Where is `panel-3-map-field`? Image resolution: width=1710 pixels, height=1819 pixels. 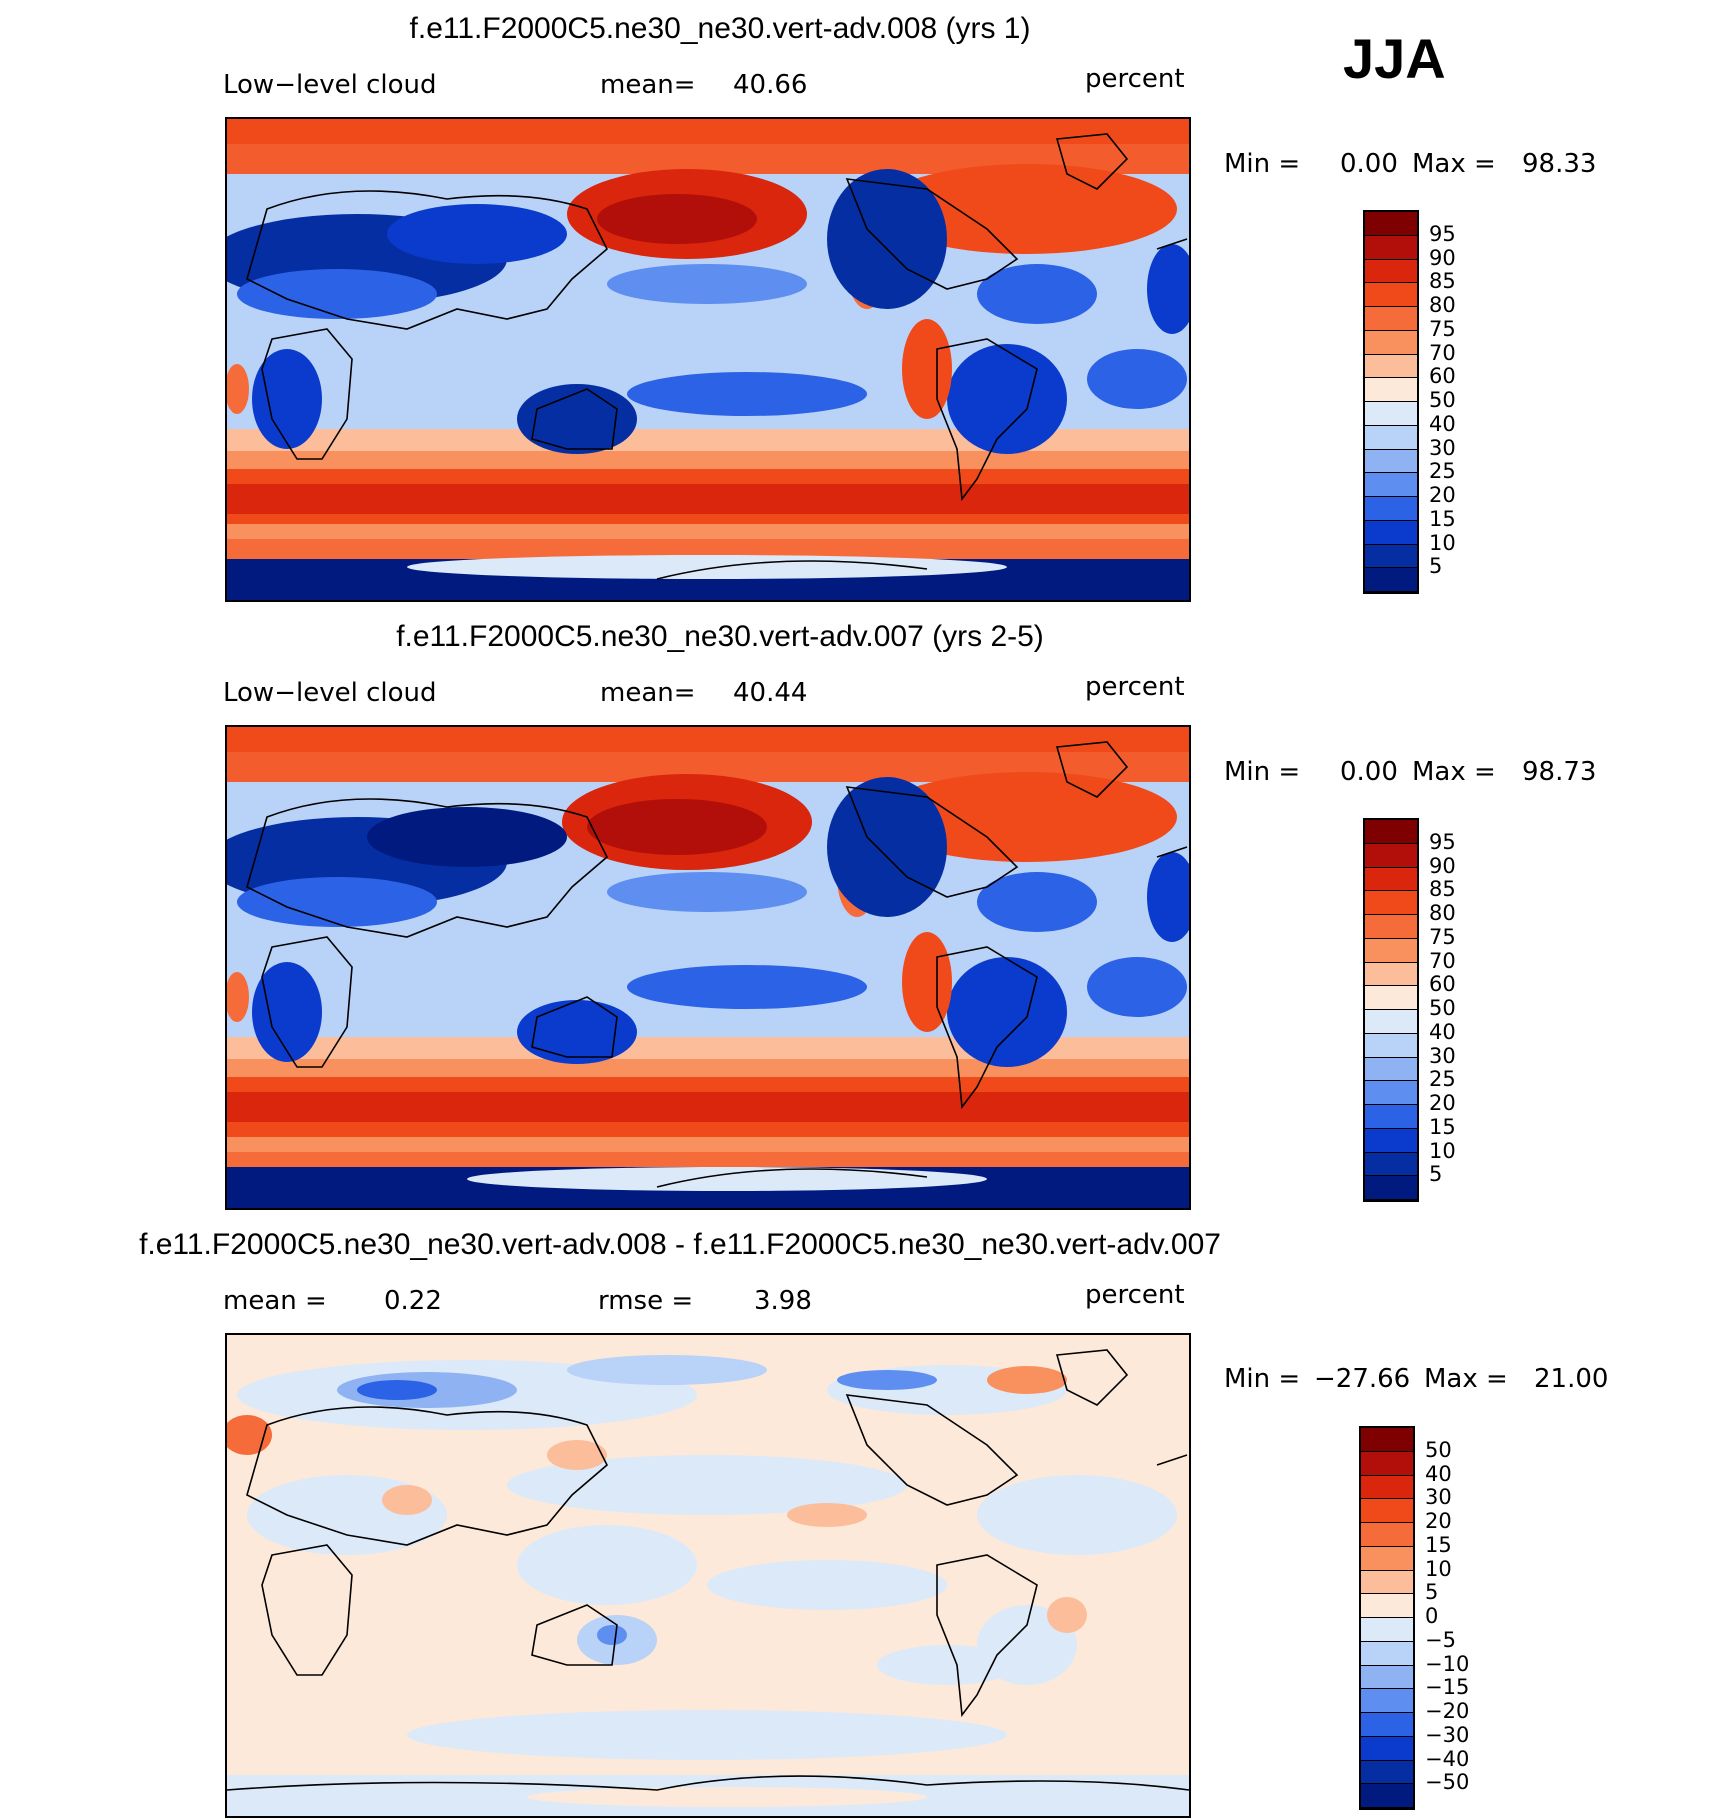
panel-3-map-field is located at coordinates (708, 1575).